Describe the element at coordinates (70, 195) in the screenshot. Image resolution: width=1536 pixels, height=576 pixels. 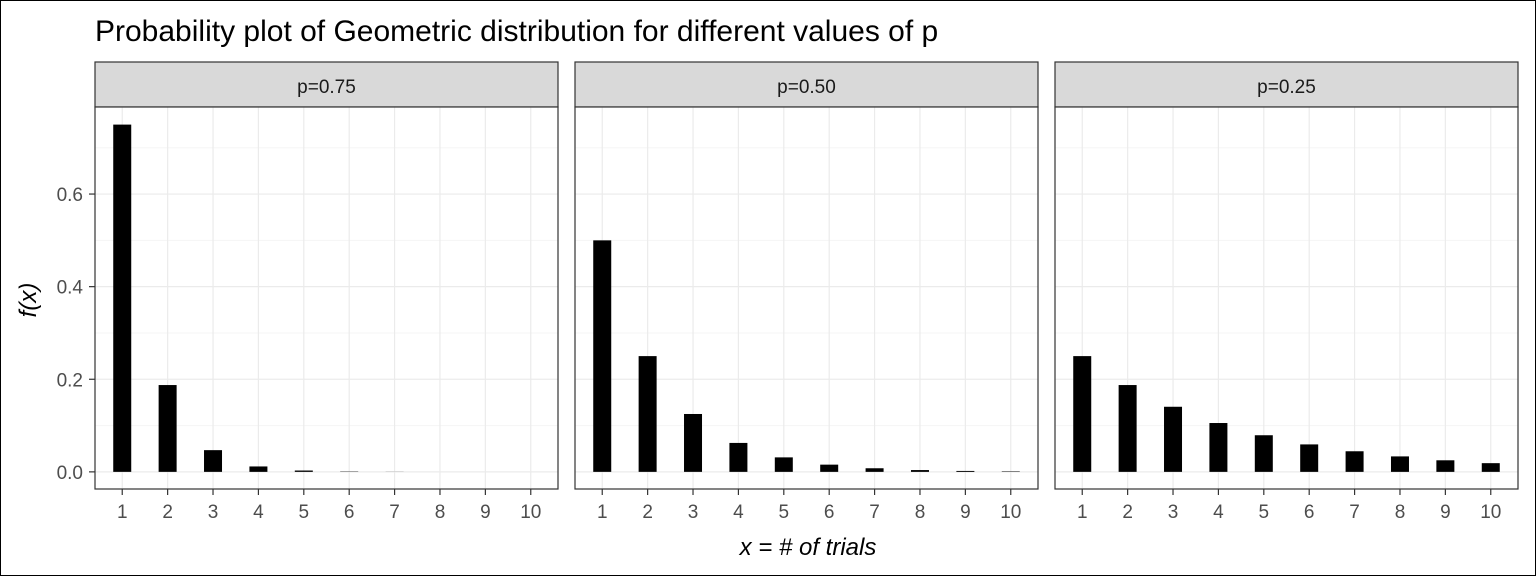
I see `y-tick-label: 0.6` at that location.